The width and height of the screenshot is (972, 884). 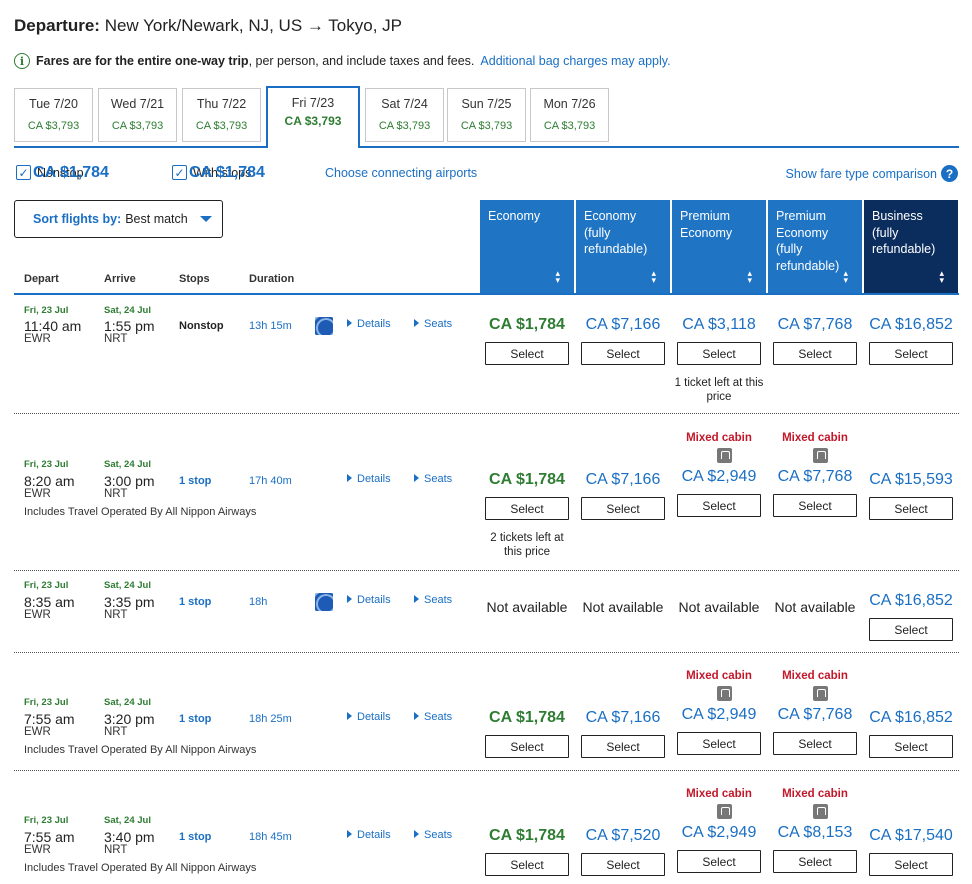 I want to click on fare-price: CA $7,768, so click(x=815, y=476).